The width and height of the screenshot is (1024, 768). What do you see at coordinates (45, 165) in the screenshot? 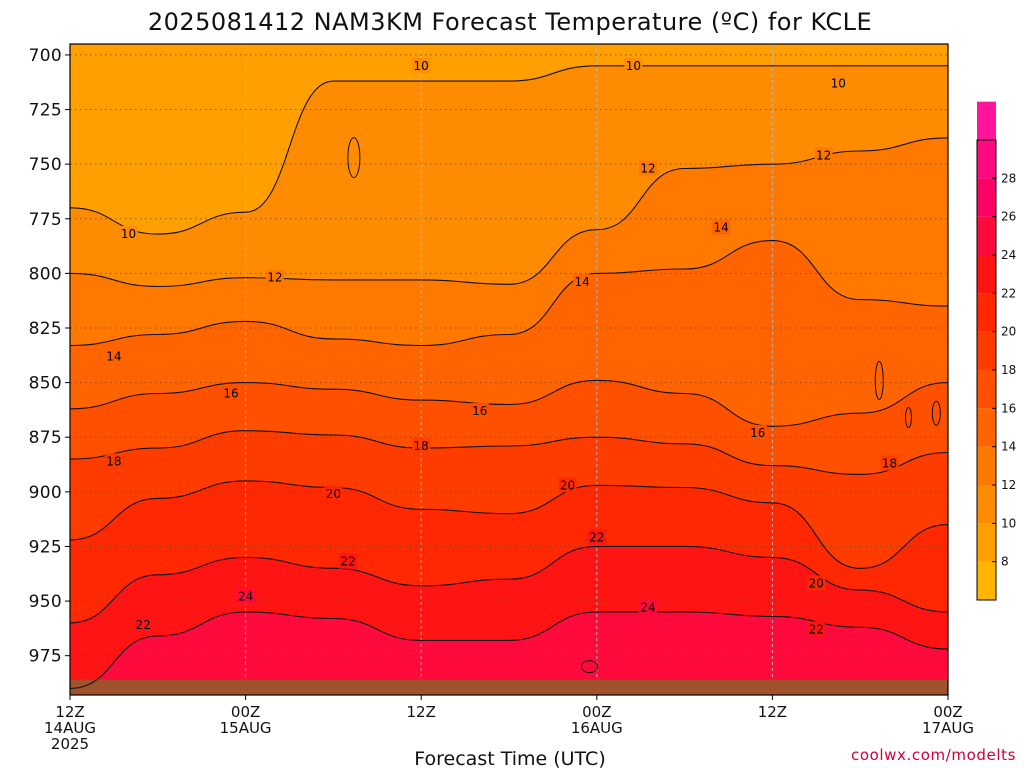
I see `y-tick-label-750: 750` at bounding box center [45, 165].